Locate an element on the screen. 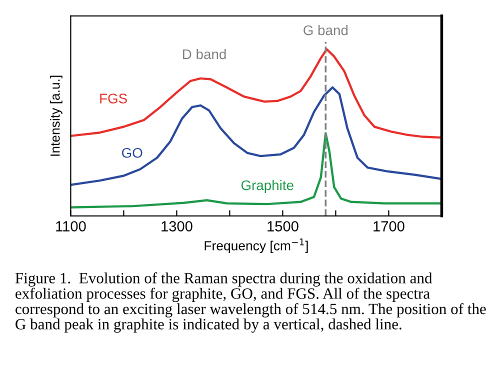  x-tick-label: 1500 is located at coordinates (283, 226).